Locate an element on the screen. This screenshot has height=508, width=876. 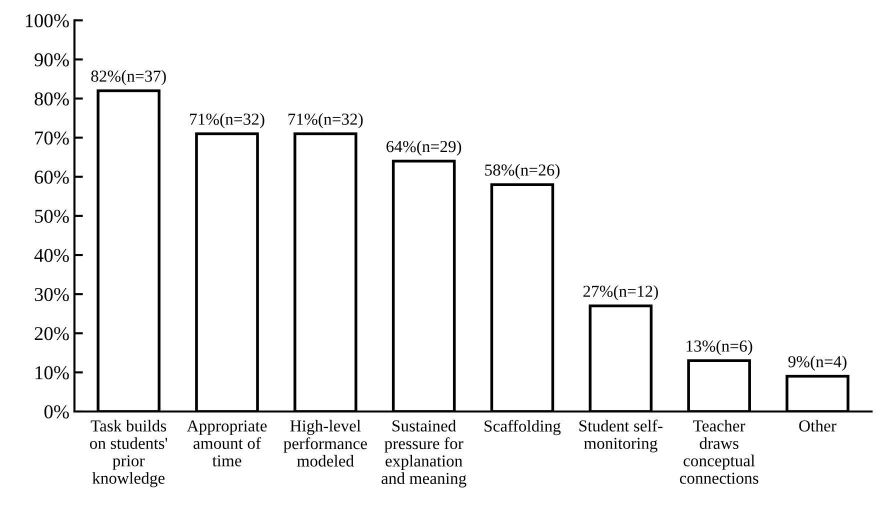
y-tick-label: 50% is located at coordinates (52, 216).